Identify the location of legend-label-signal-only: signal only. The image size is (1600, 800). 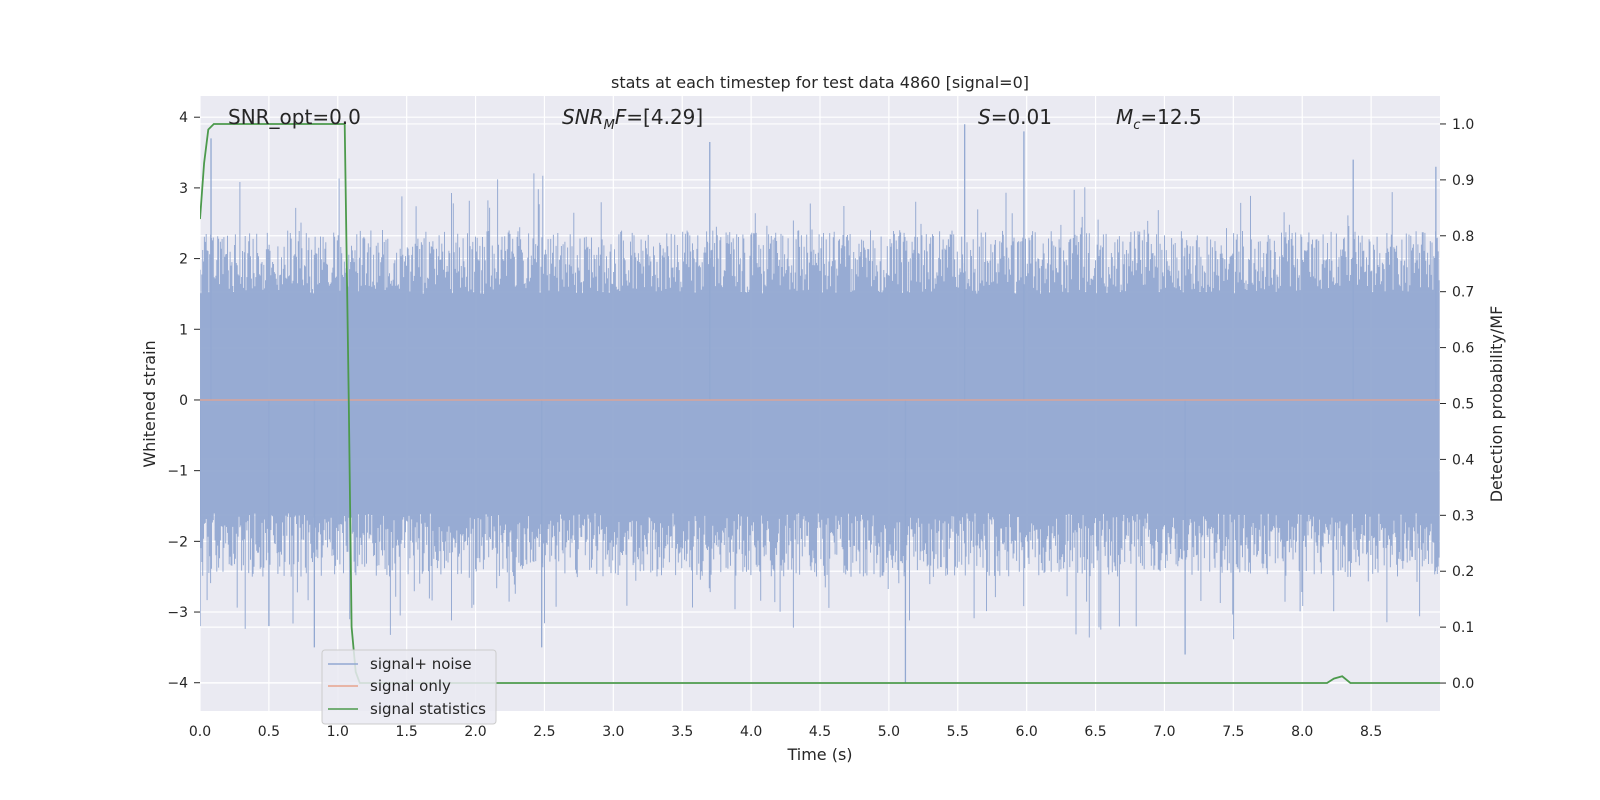
(410, 686).